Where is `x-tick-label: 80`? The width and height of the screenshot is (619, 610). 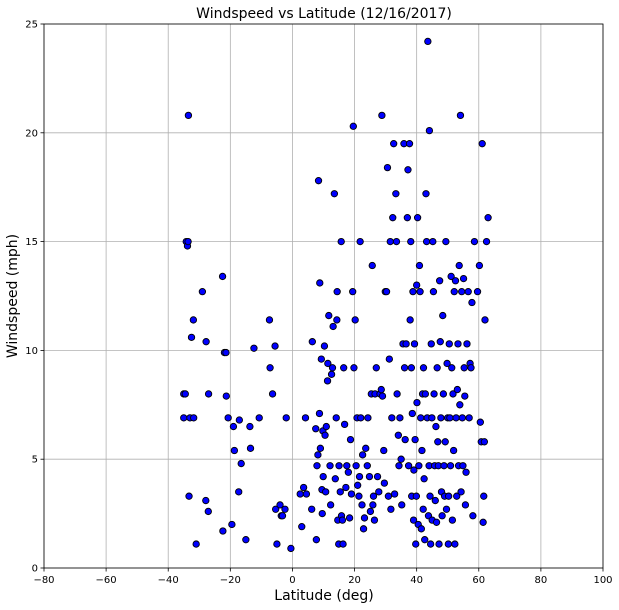
x-tick-label: 80 is located at coordinates (541, 580).